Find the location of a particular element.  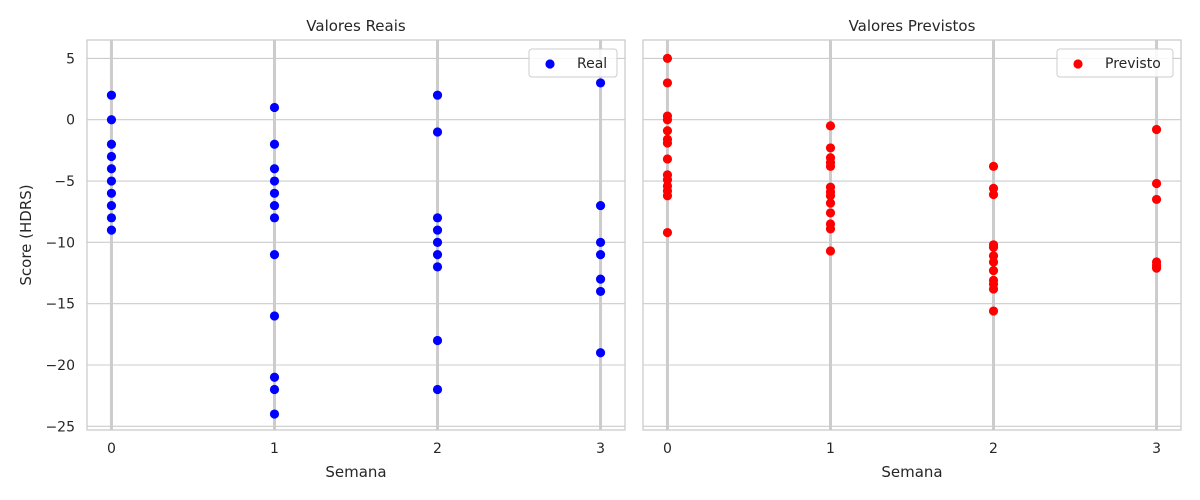

y-tick-label: 0 is located at coordinates (70, 121).